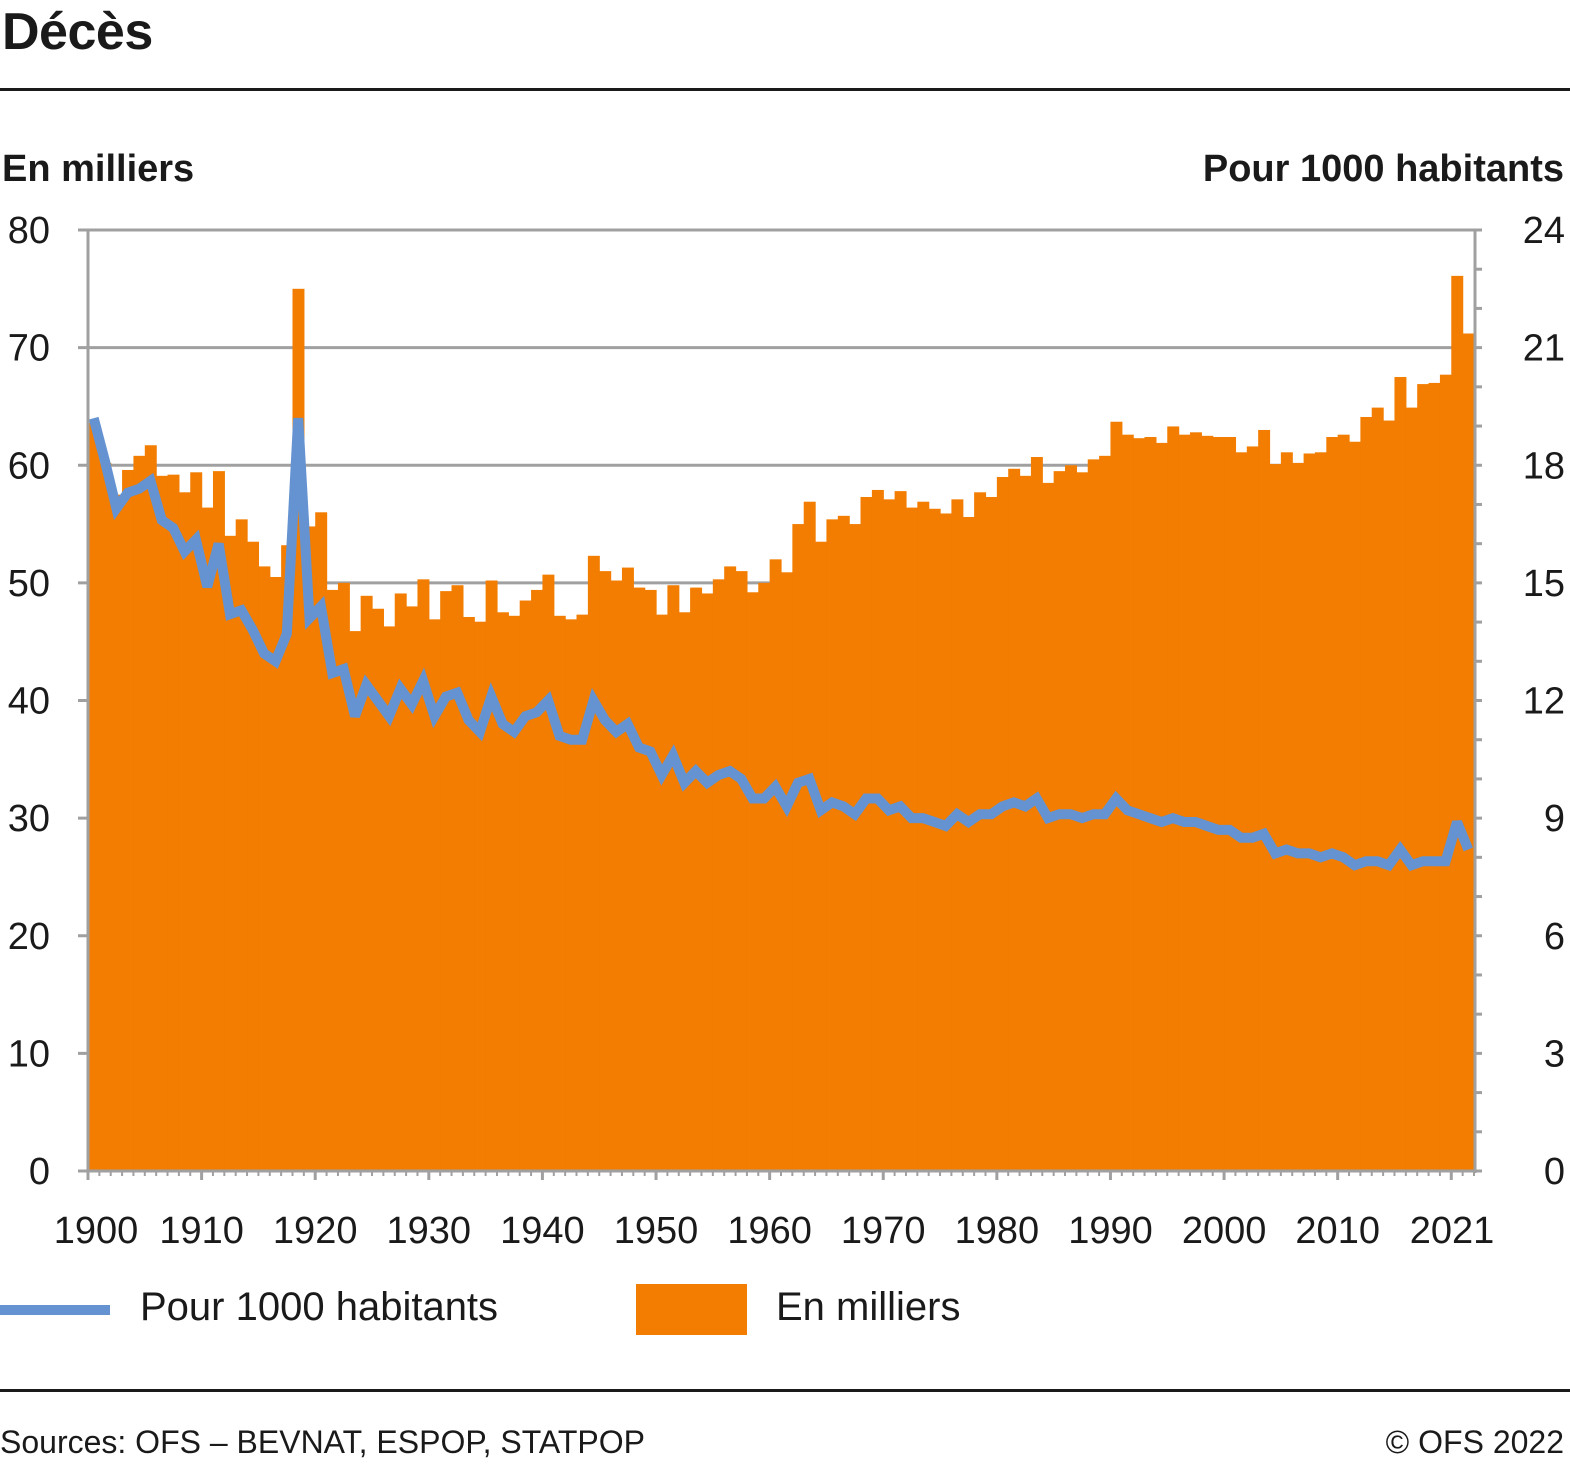 This screenshot has width=1570, height=1467. Describe the element at coordinates (656, 1231) in the screenshot. I see `x-tick-label: 1950` at that location.